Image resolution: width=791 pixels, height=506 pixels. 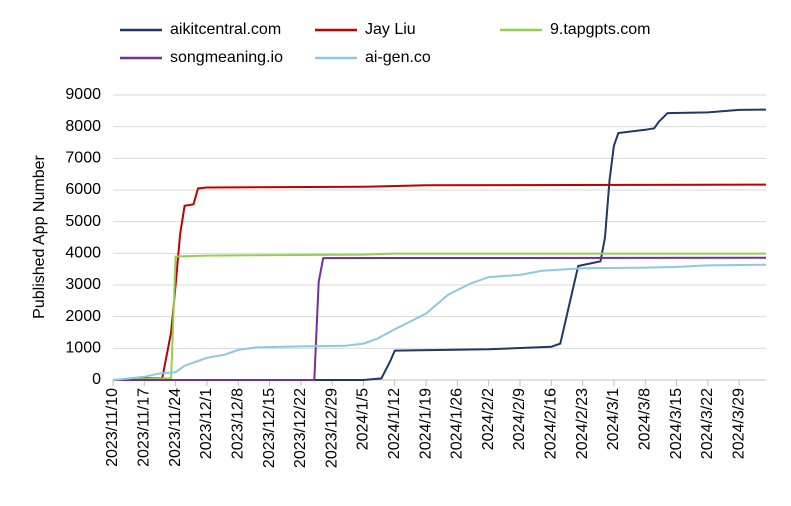 What do you see at coordinates (613, 419) in the screenshot?
I see `x-tick-label: 2024/3/1` at bounding box center [613, 419].